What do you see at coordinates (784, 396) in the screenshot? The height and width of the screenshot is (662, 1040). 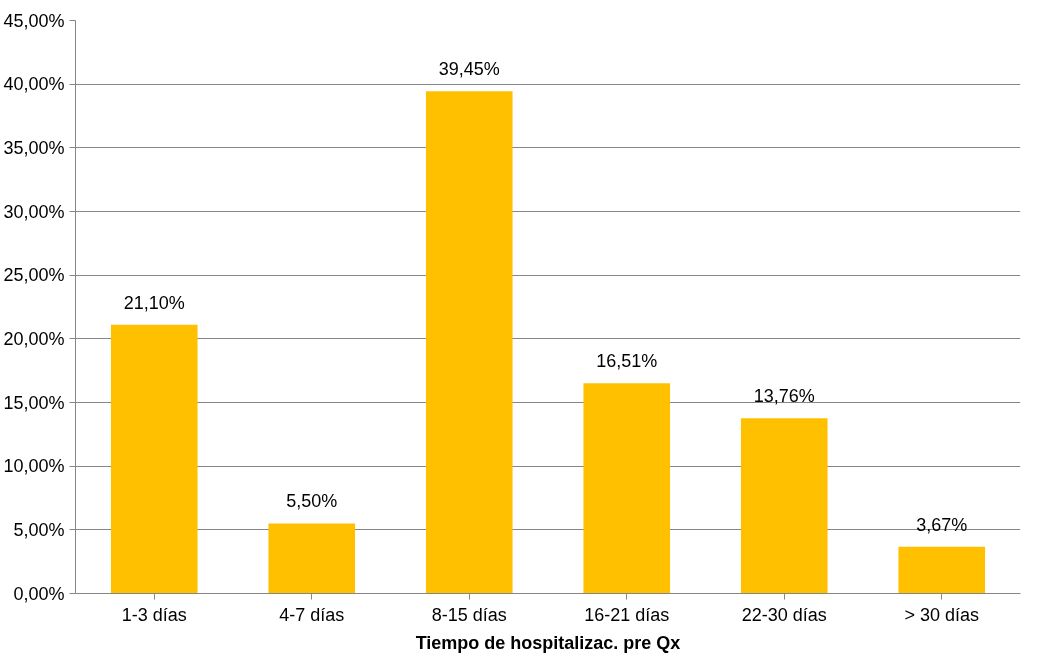 I see `data-label: 13,76%` at bounding box center [784, 396].